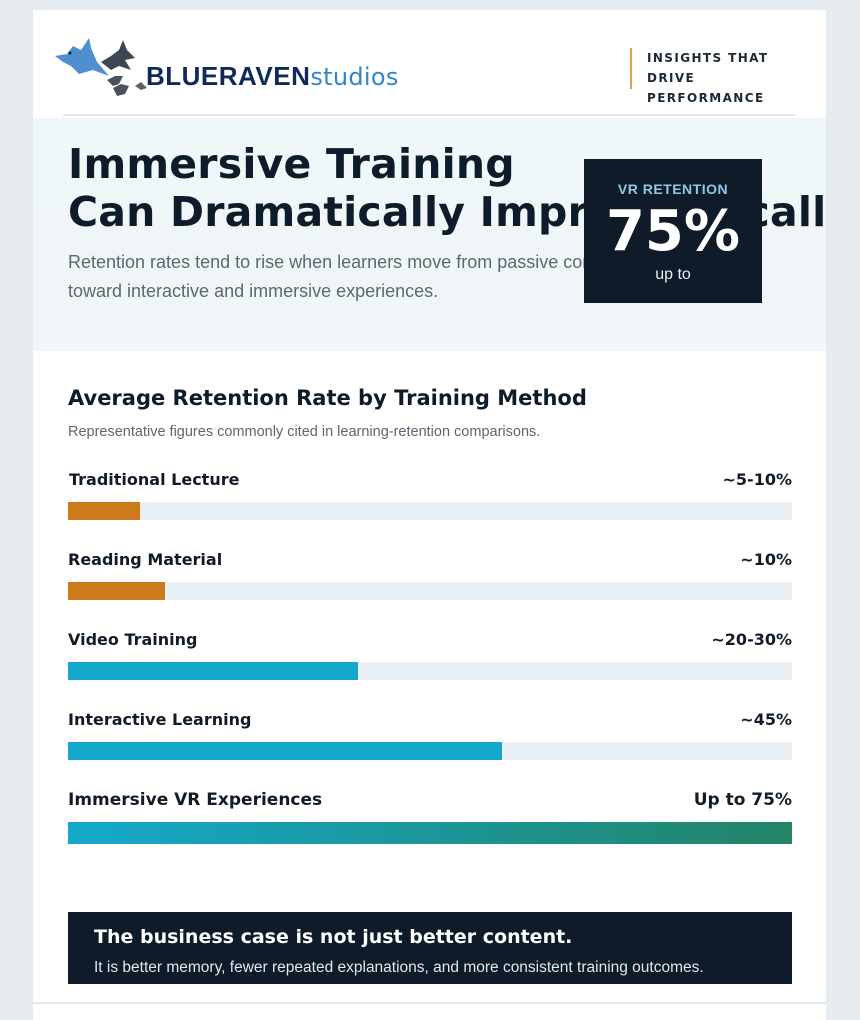  I want to click on tagline: INSIGHTS THAT DRIVE PERFORMANCE, so click(732, 78).